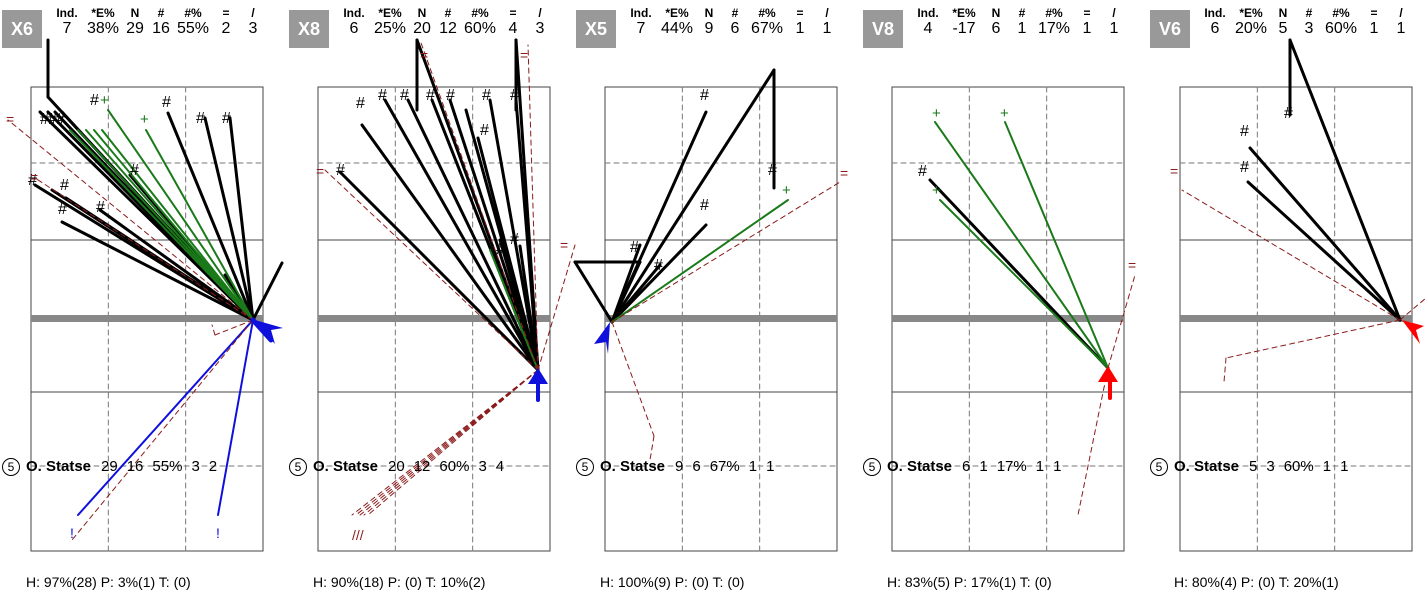 The height and width of the screenshot is (593, 1426). What do you see at coordinates (165, 417) in the screenshot?
I see `attack-trajectory-blocked` at bounding box center [165, 417].